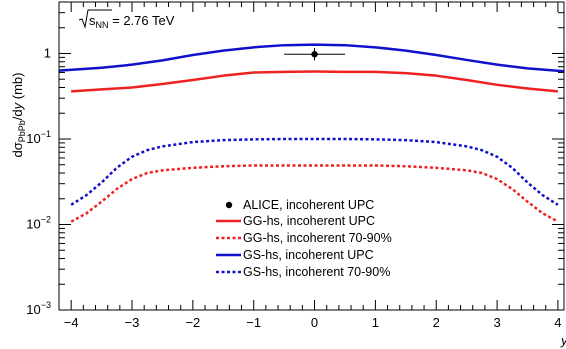  I want to click on x-tick-label: 4, so click(557, 322).